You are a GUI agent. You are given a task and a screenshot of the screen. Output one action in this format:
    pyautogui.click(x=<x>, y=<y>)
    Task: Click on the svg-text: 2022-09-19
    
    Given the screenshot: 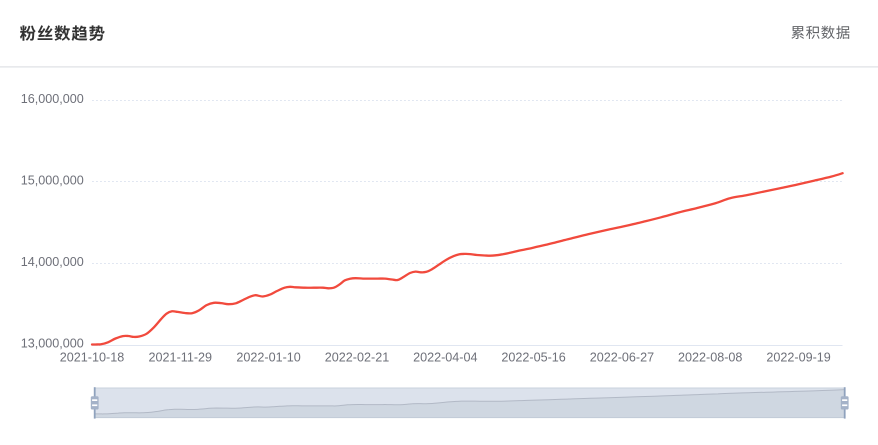 What is the action you would take?
    pyautogui.click(x=798, y=357)
    